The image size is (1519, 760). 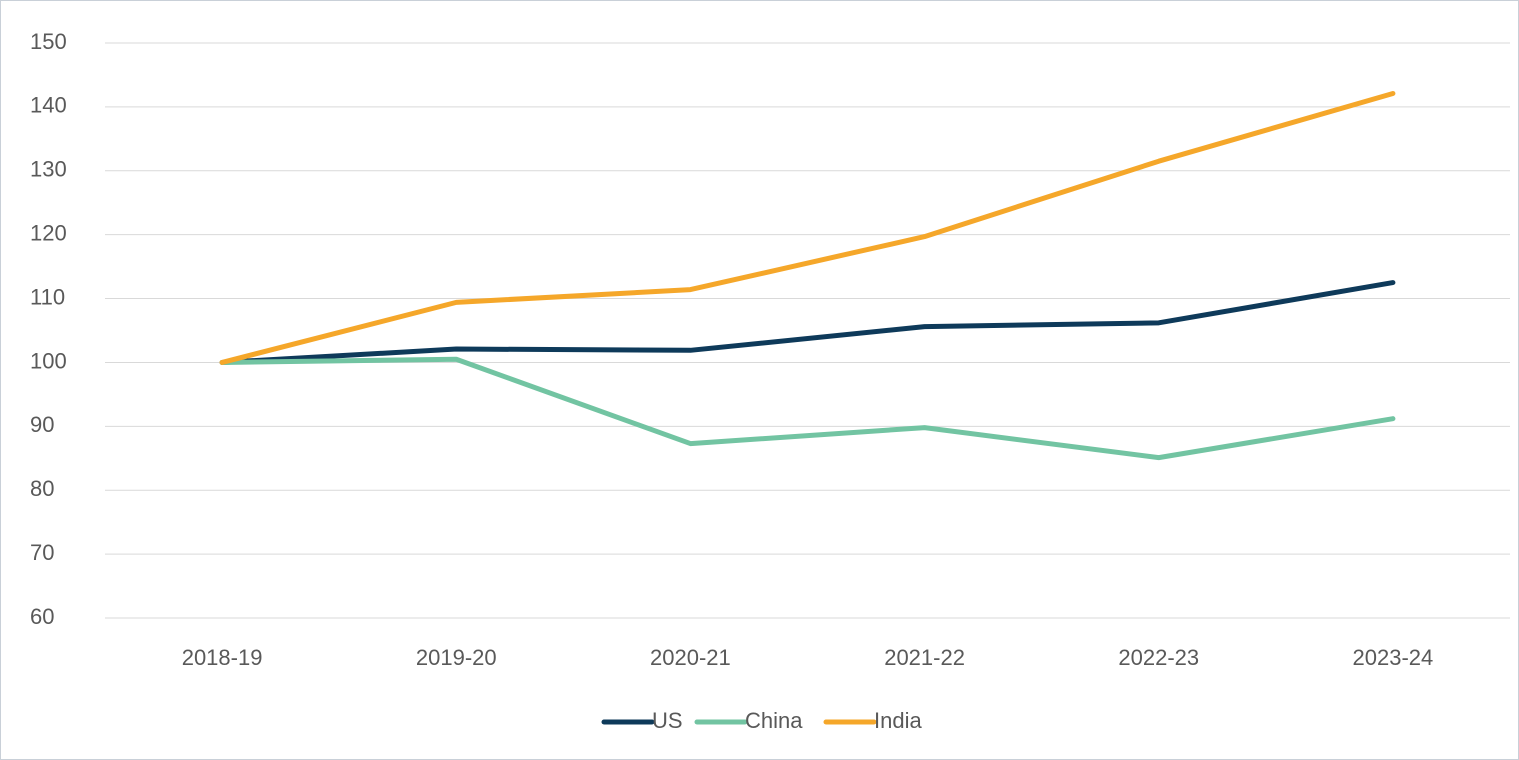 What do you see at coordinates (48, 169) in the screenshot?
I see `y-tick-label: 130` at bounding box center [48, 169].